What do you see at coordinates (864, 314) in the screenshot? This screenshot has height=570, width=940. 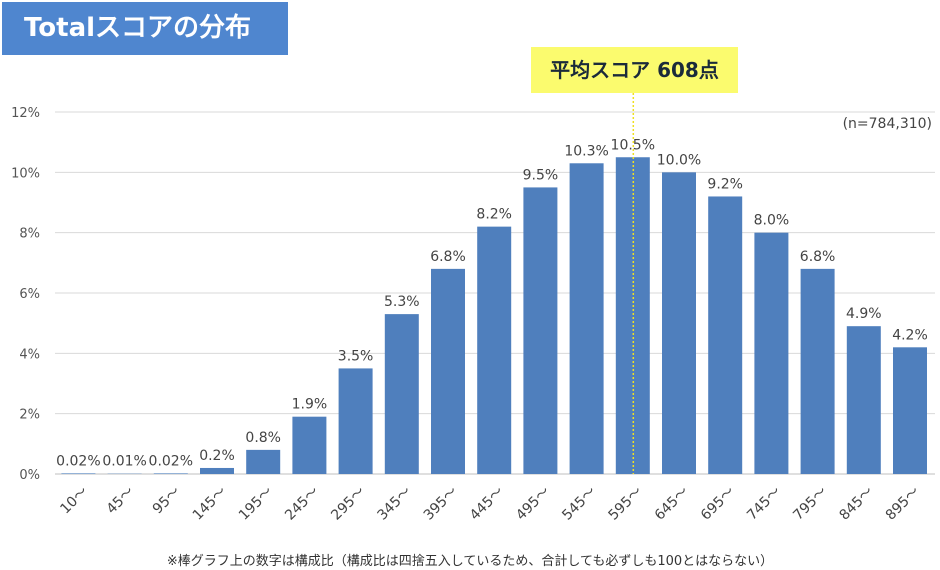 I see `data-label: 4.9%` at bounding box center [864, 314].